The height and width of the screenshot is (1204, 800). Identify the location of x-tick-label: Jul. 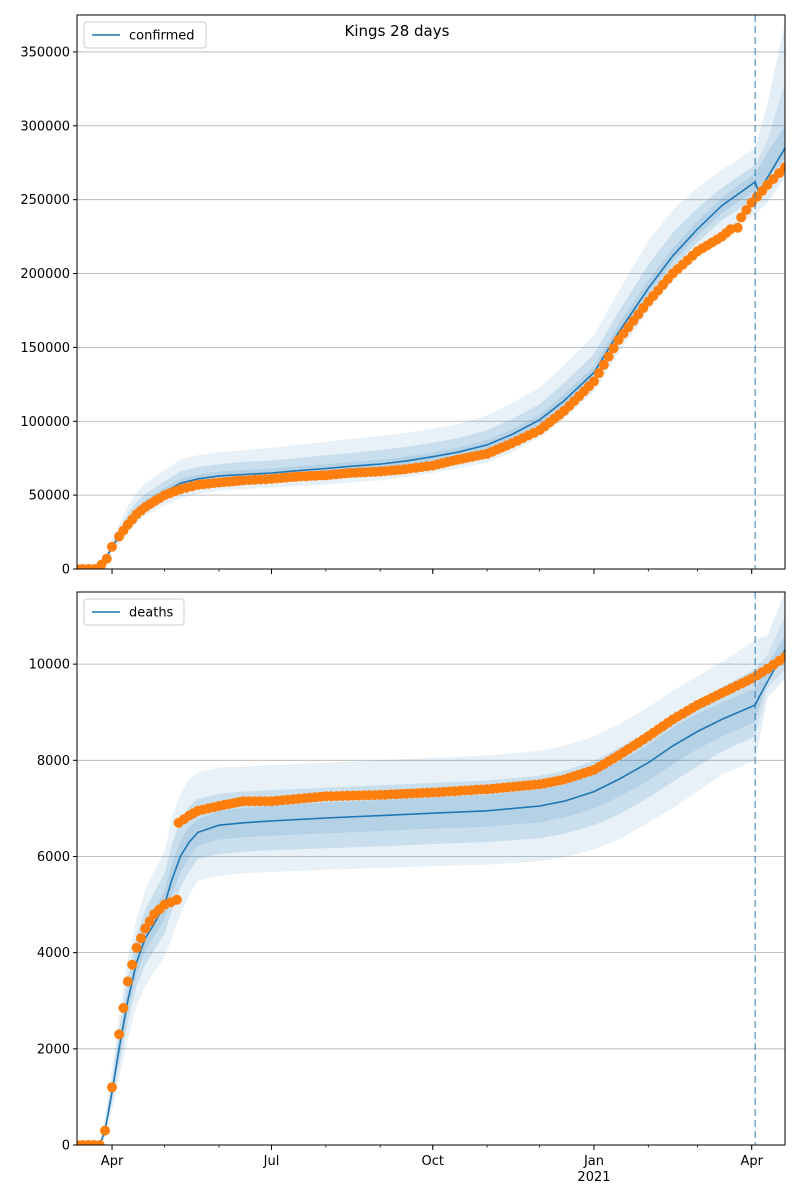
(271, 1161).